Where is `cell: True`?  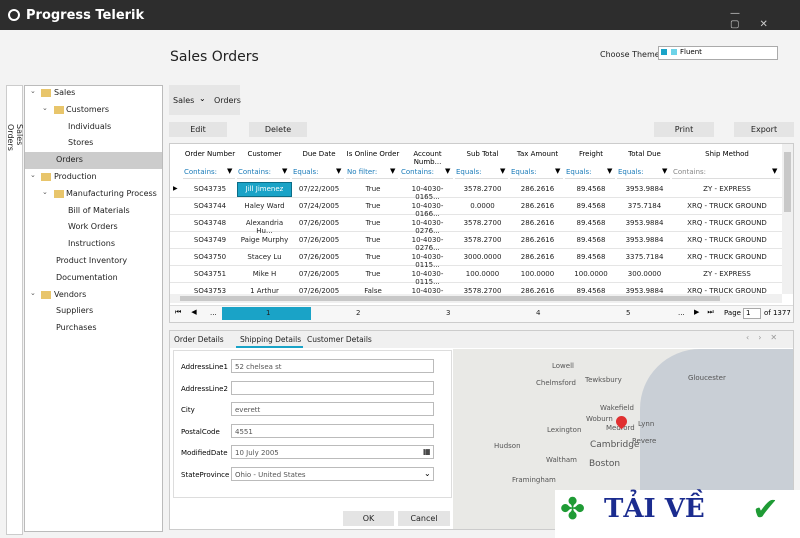
cell: True is located at coordinates (373, 257).